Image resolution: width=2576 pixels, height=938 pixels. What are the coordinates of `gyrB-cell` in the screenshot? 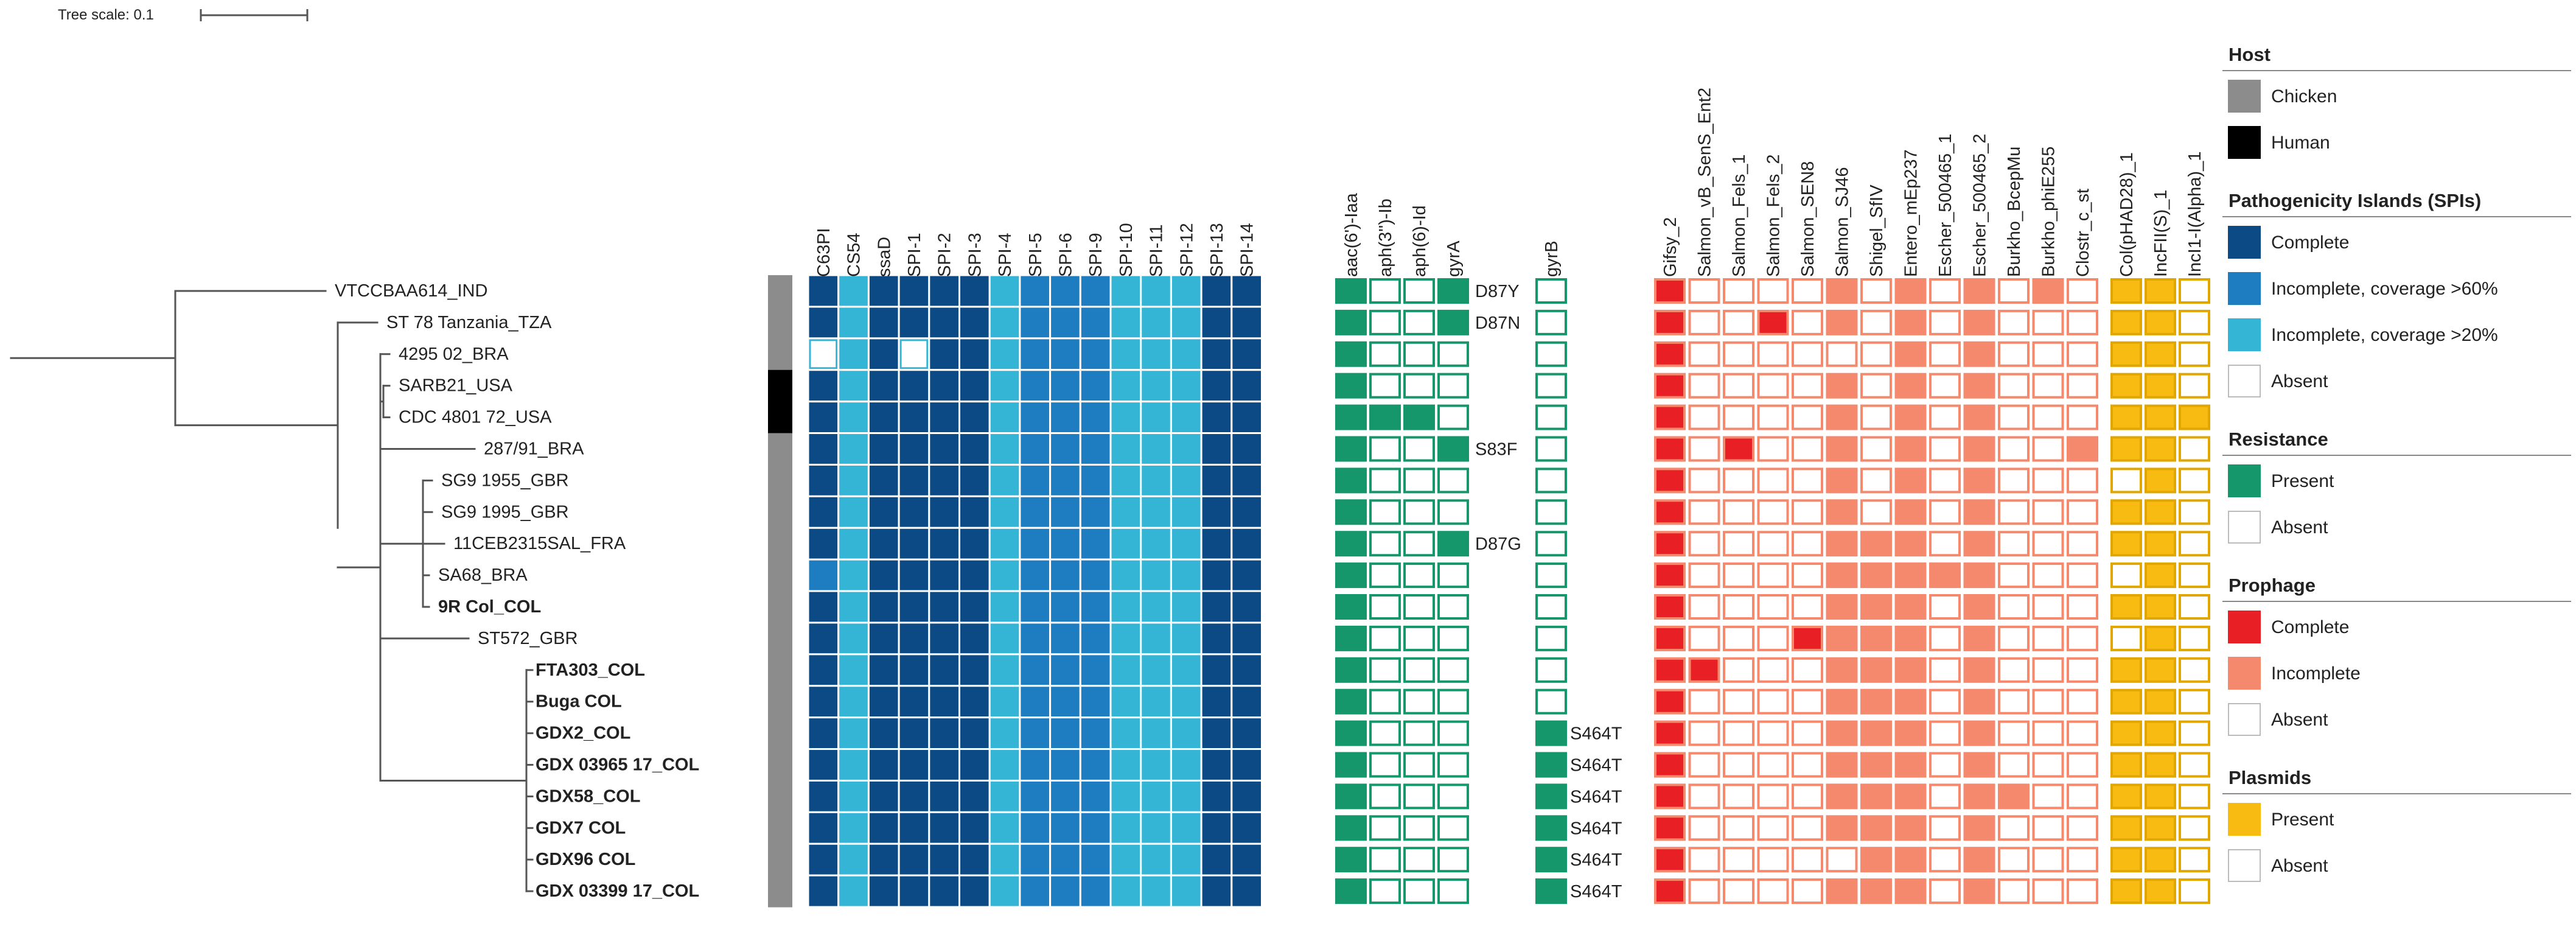 It's located at (1551, 607).